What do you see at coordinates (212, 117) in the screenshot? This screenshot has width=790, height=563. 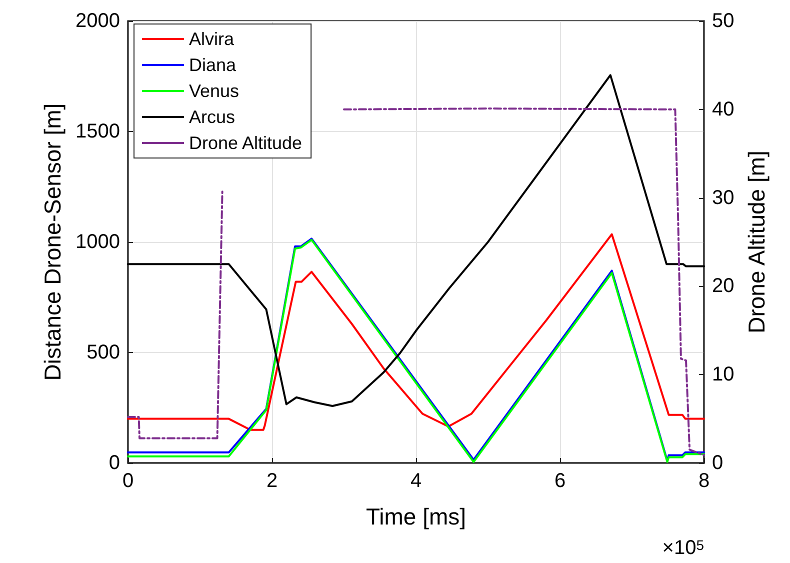 I see `legend-label: Arcus` at bounding box center [212, 117].